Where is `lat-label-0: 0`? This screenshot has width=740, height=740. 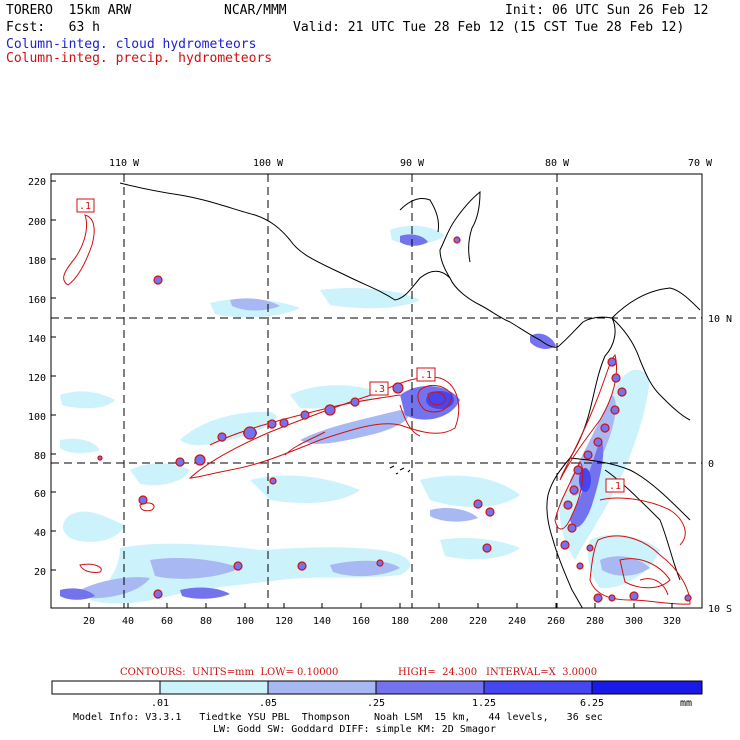
lat-label-0: 0 is located at coordinates (711, 464).